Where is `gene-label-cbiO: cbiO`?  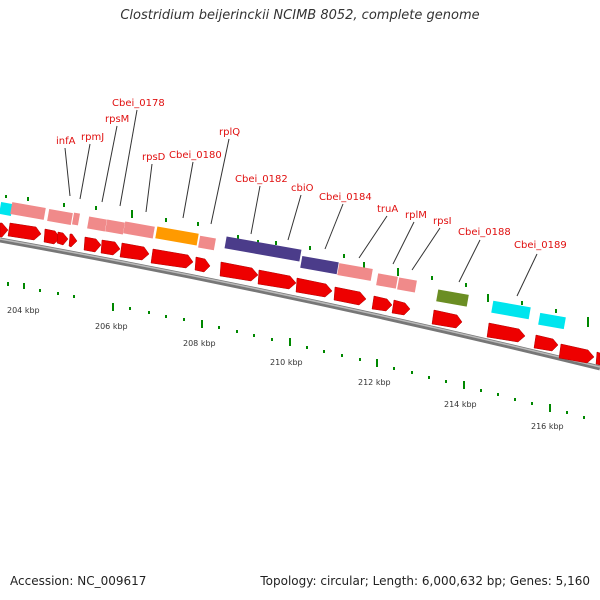
gene-label-cbiO: cbiO is located at coordinates (302, 188).